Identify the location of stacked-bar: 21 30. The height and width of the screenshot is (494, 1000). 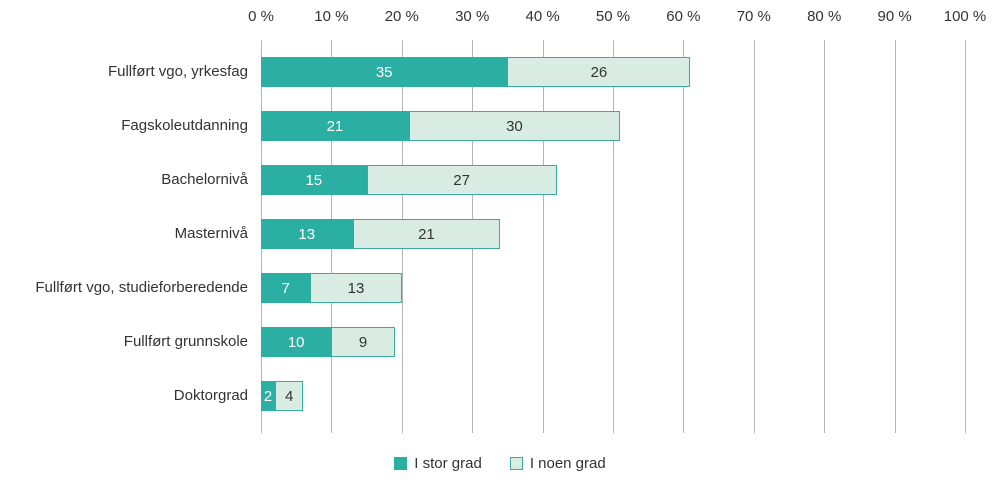
(613, 126).